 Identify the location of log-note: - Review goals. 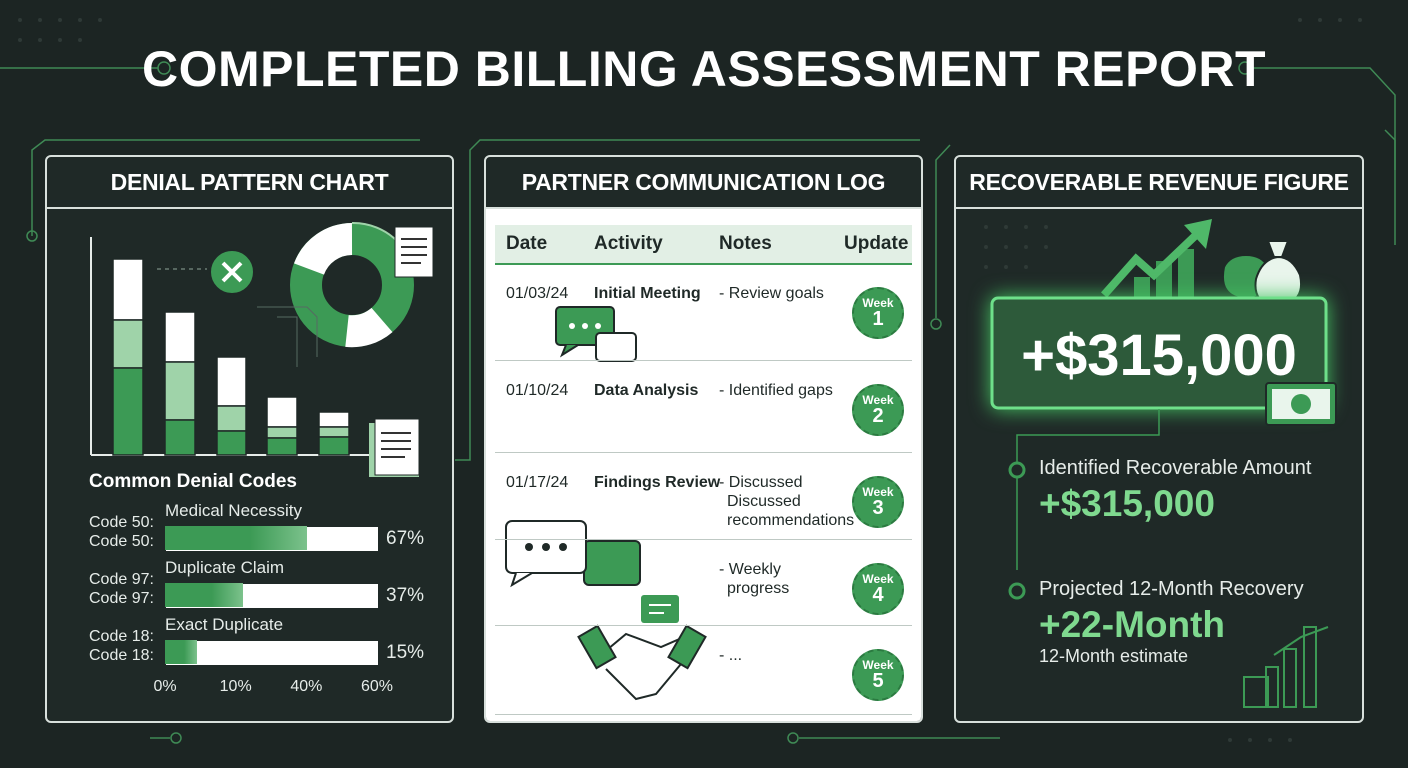
(771, 293).